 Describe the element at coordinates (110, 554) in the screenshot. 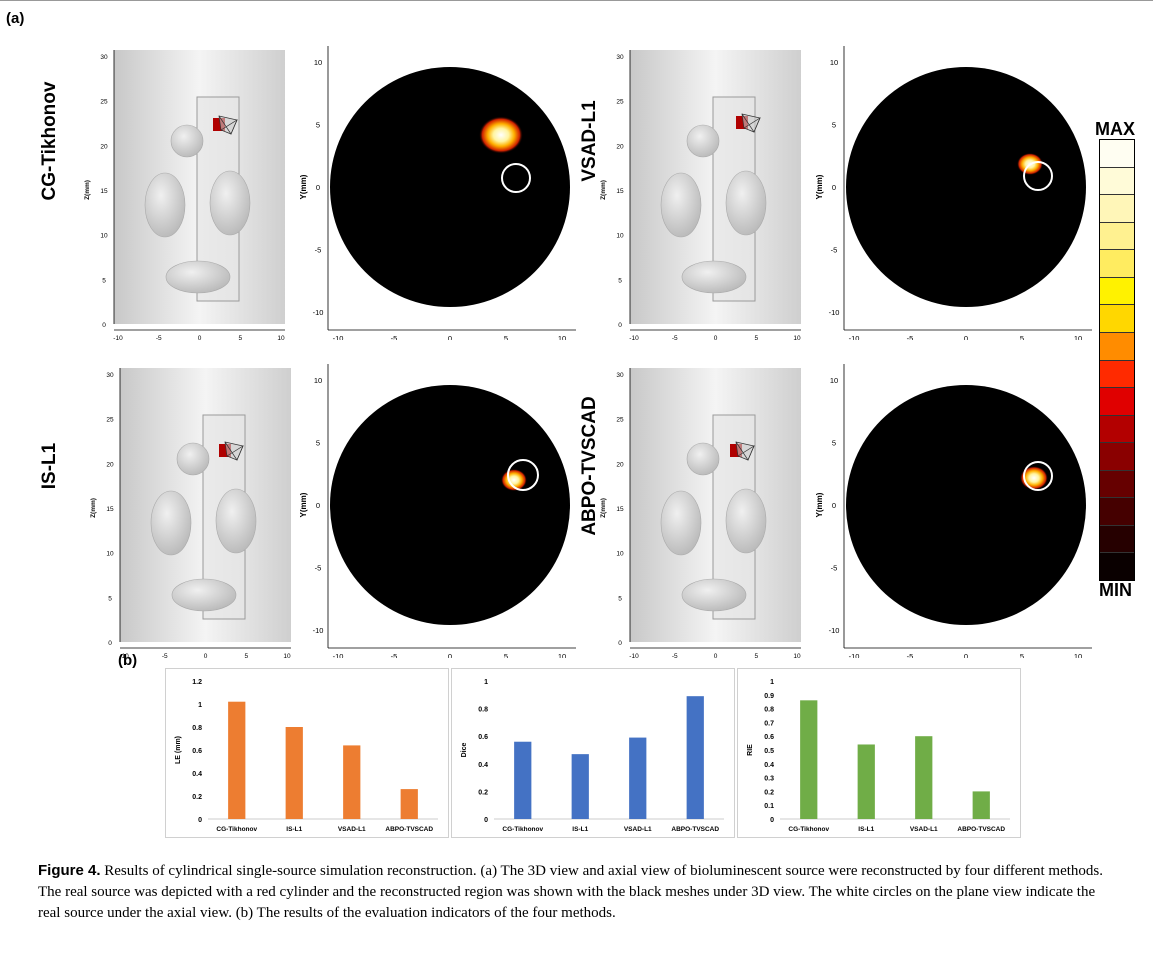

I see `view3d-y-tick: 10` at that location.